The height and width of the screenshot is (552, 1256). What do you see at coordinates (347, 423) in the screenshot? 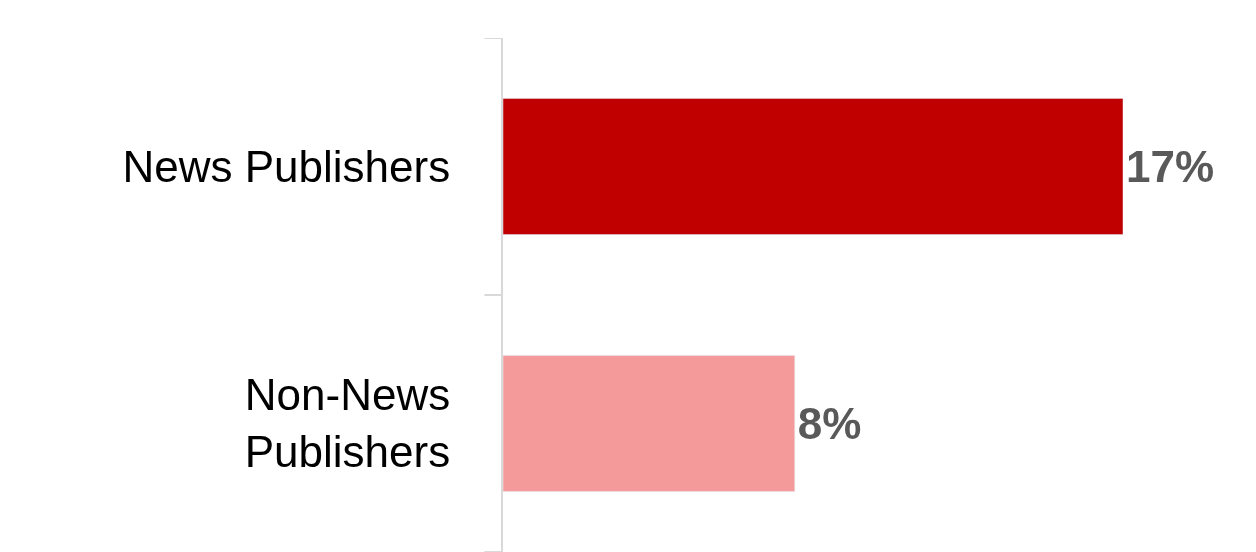
I see `y-tick-label: Non-News Publishers` at bounding box center [347, 423].